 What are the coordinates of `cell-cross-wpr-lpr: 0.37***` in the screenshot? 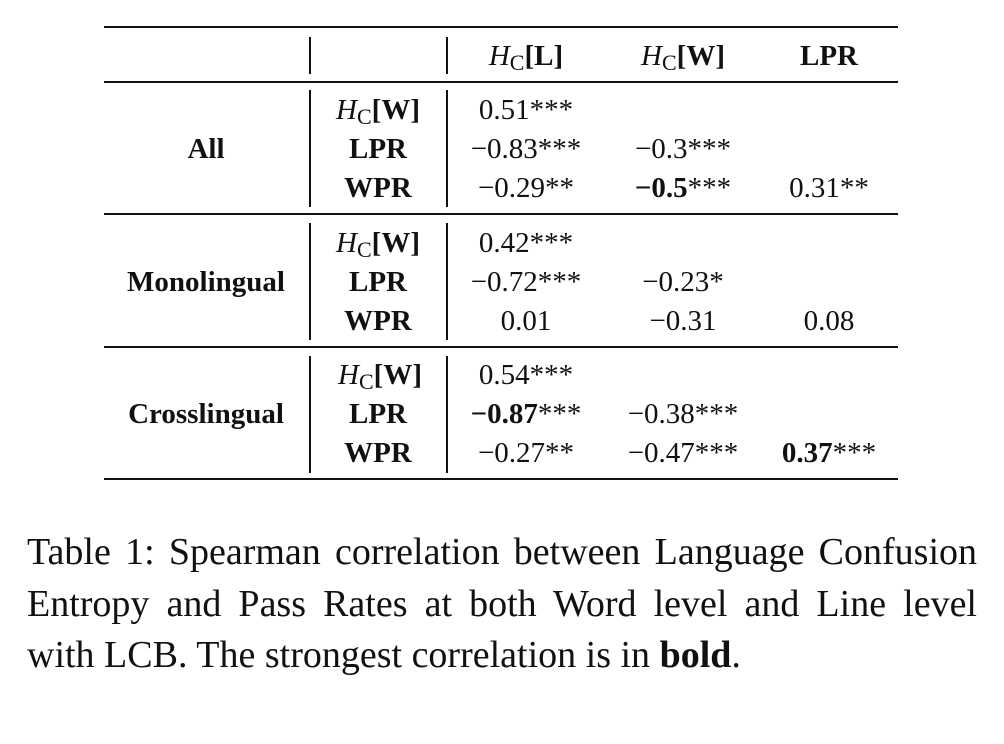 It's located at (829, 453).